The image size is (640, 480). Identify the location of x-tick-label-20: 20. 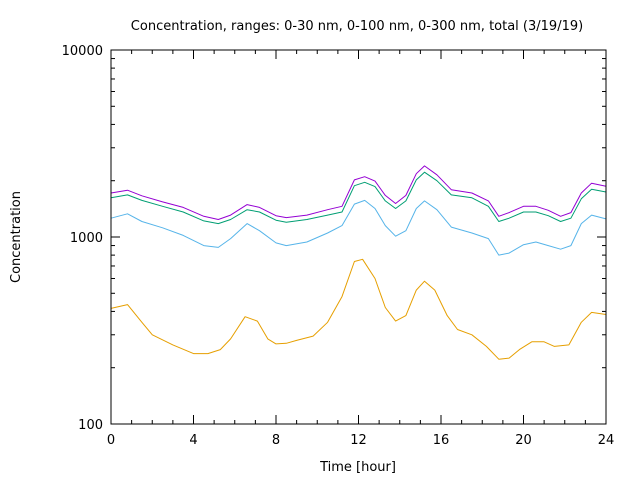
(523, 440).